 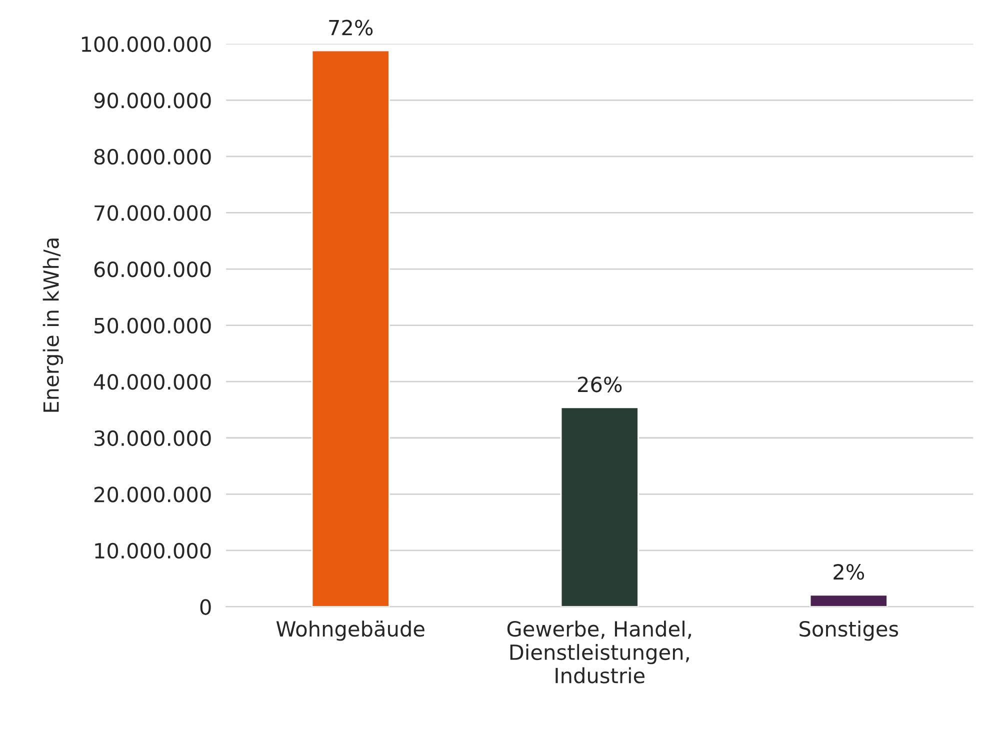 I want to click on y-tick-label: 30.000.000, so click(x=152, y=438).